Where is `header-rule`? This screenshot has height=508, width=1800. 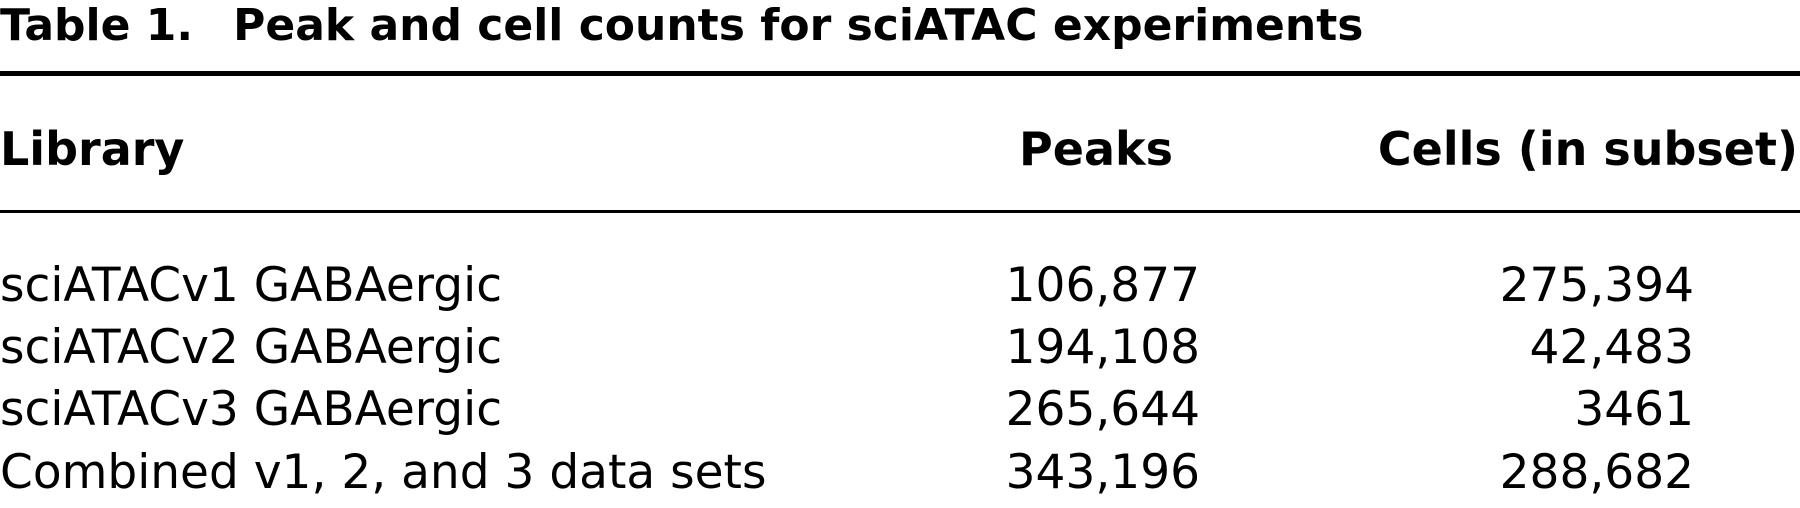 header-rule is located at coordinates (900, 211).